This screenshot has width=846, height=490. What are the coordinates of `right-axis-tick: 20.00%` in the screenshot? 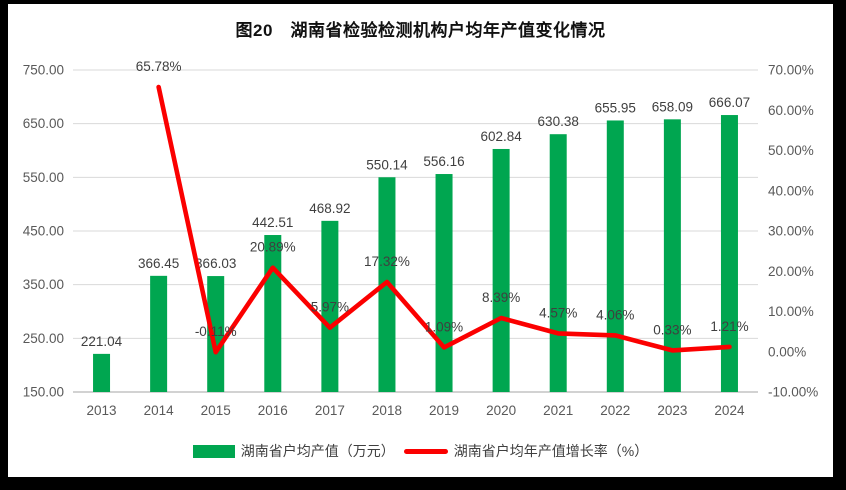 It's located at (791, 271).